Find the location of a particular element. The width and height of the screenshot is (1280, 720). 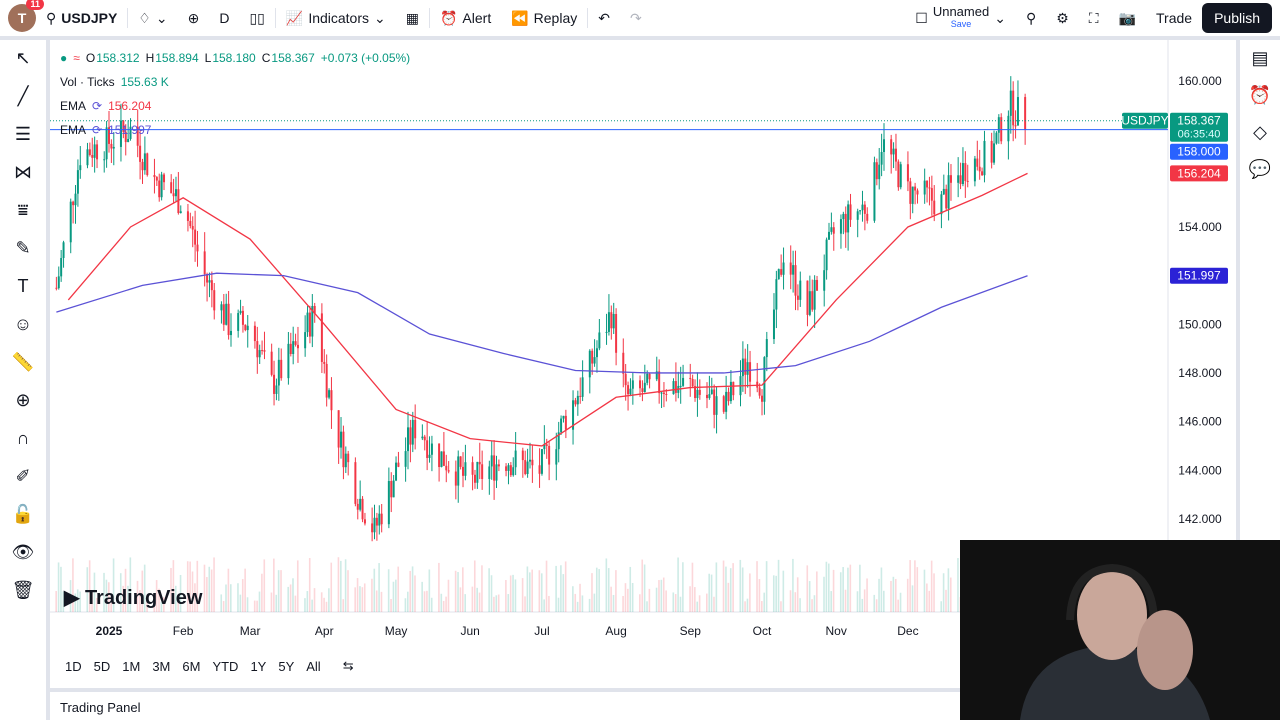

range-all: All is located at coordinates (313, 666).